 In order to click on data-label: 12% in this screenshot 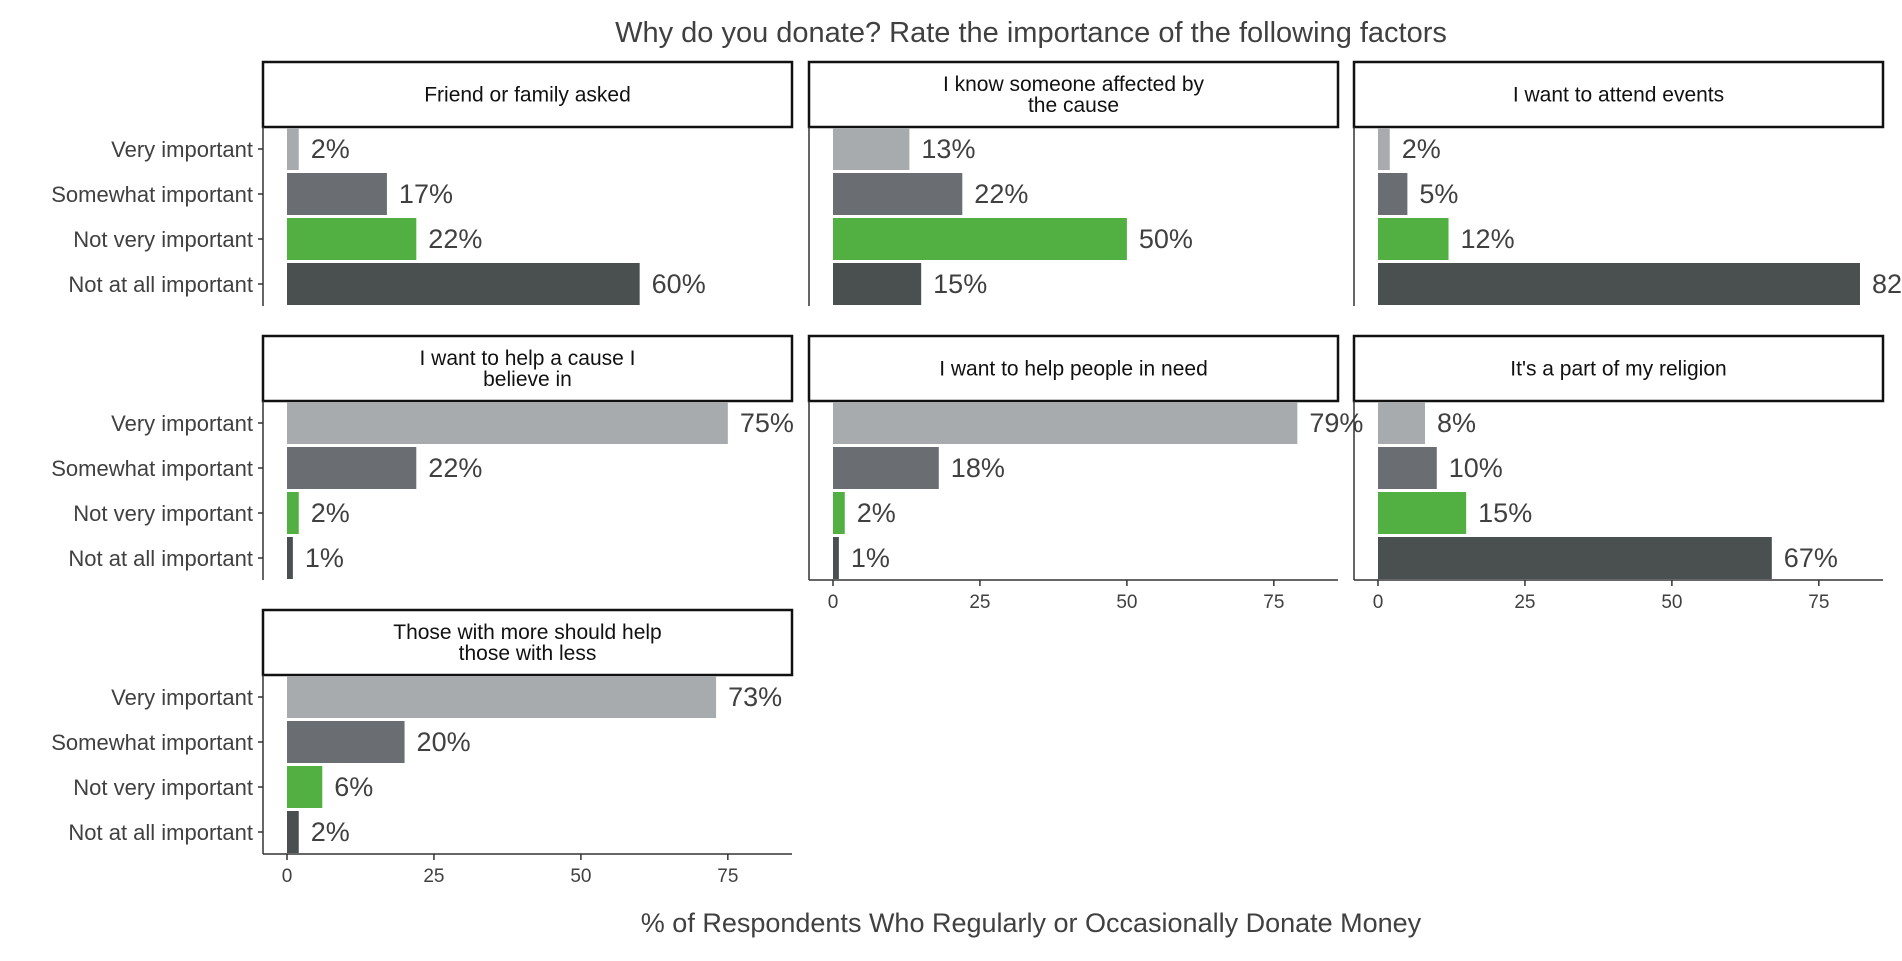, I will do `click(1488, 239)`.